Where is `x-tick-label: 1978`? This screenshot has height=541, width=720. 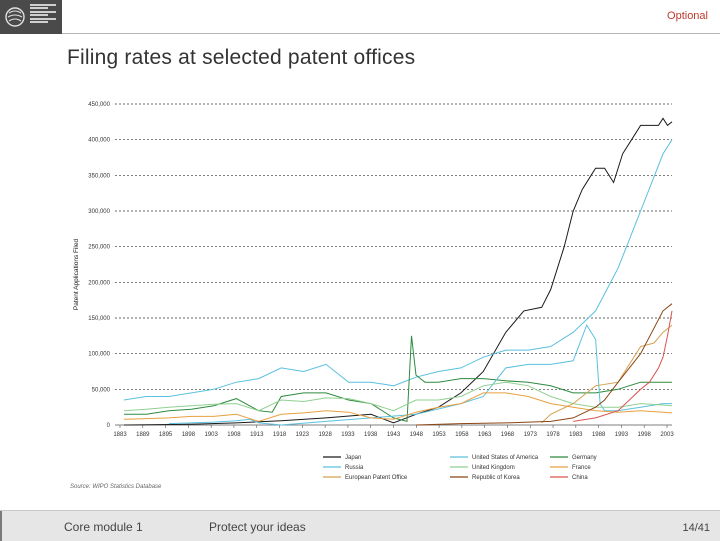 x-tick-label: 1978 is located at coordinates (553, 435).